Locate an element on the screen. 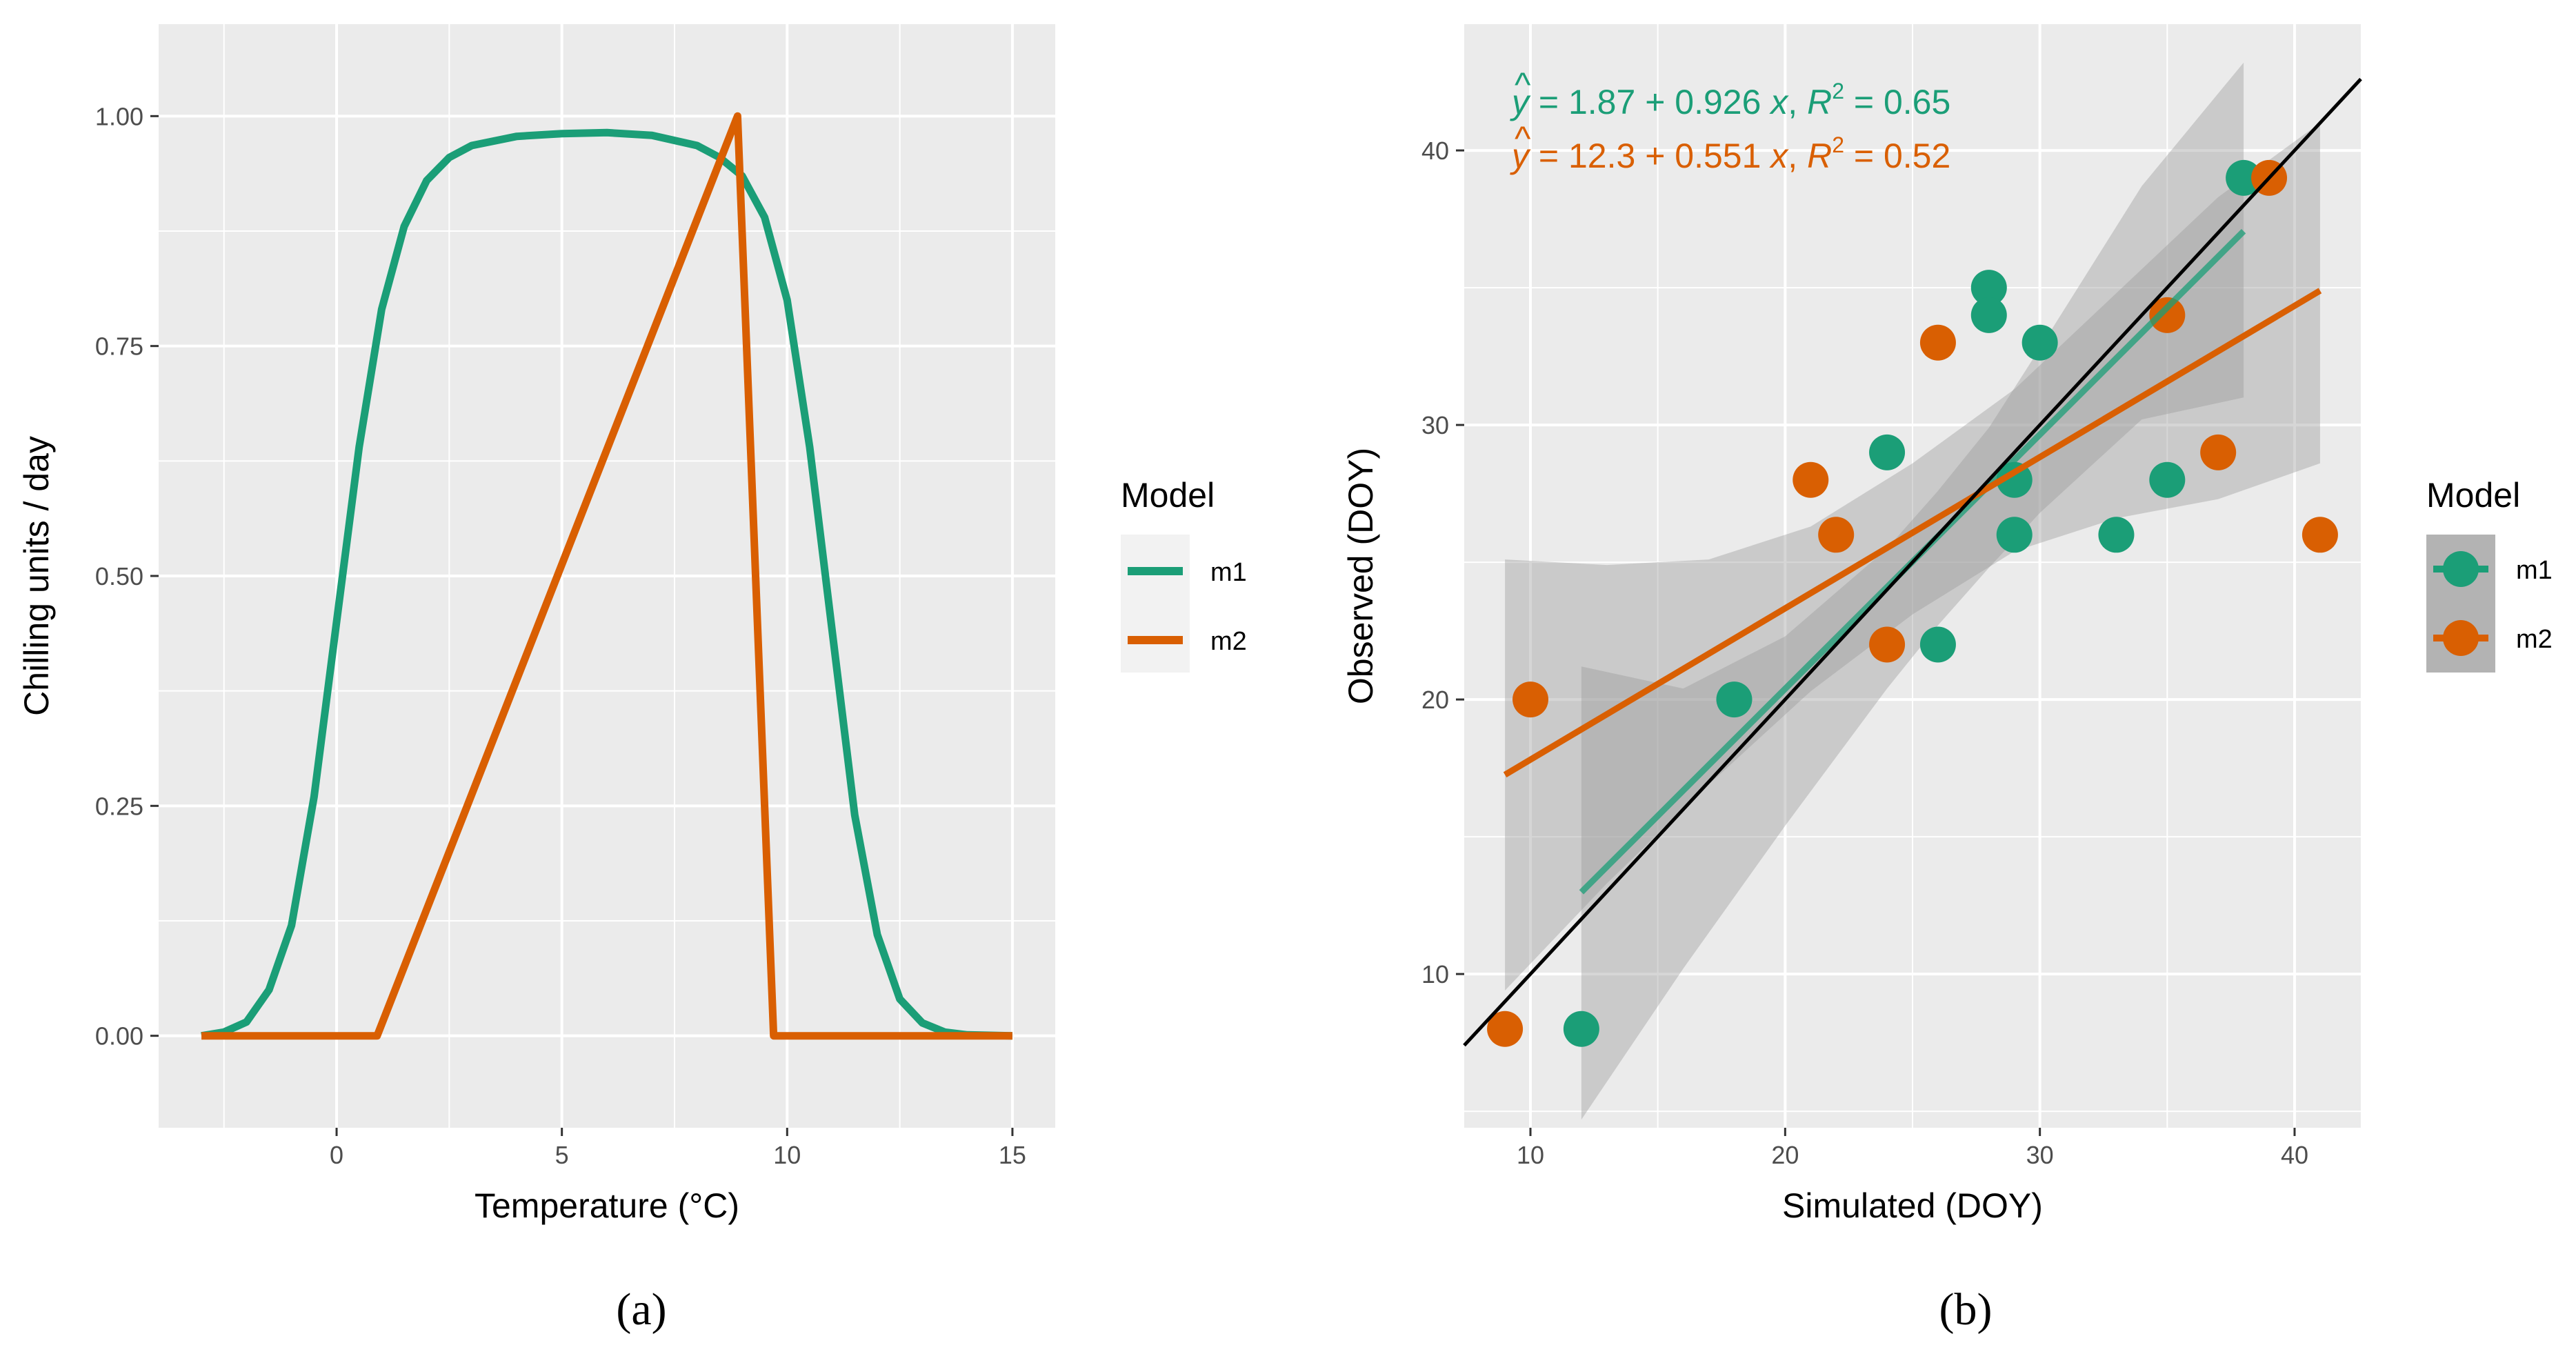  b-x-tick-label: 10 is located at coordinates (1530, 1155).